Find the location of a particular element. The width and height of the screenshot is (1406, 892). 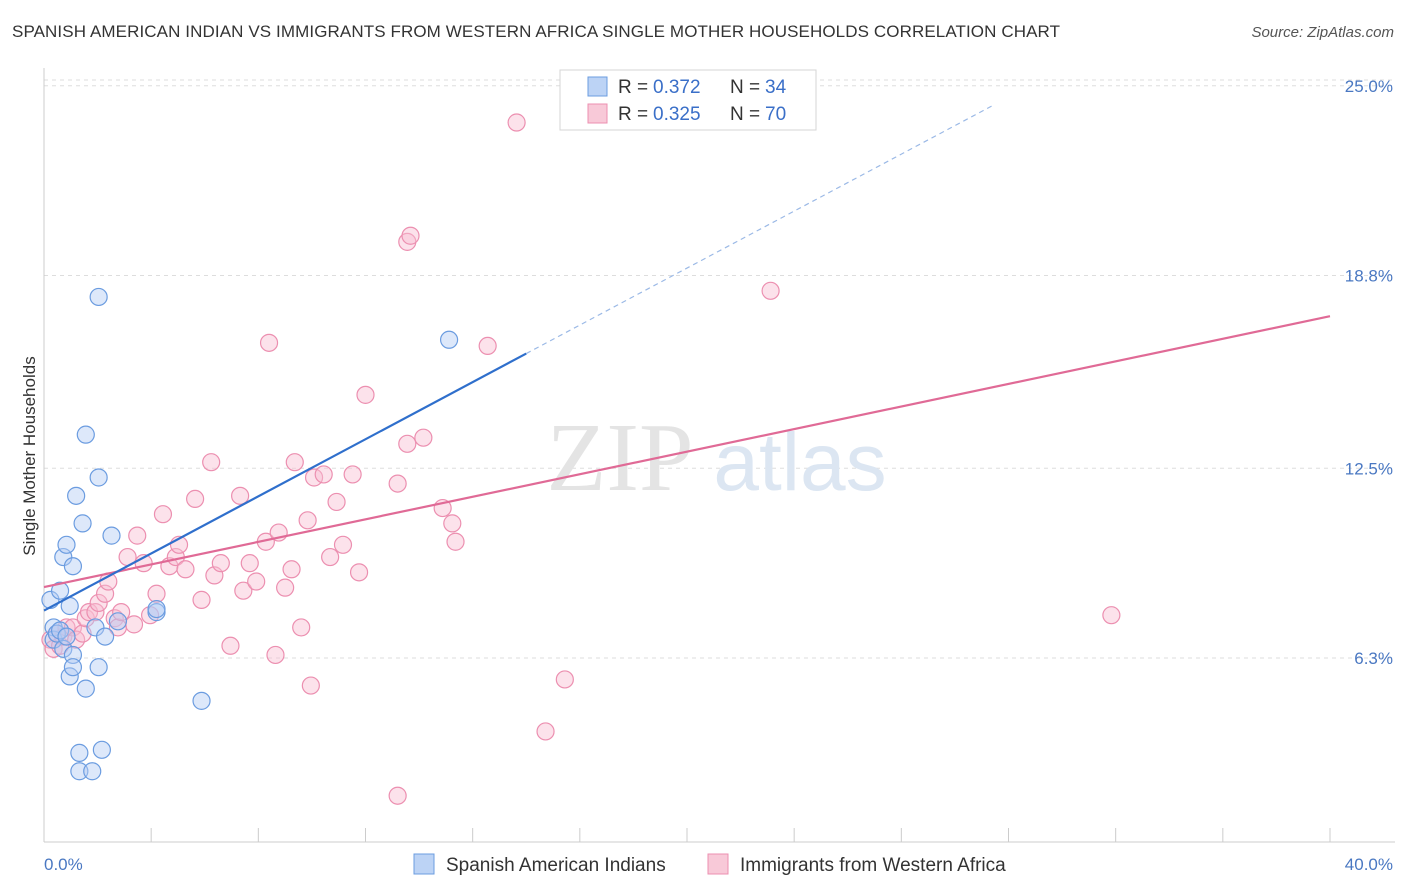

bottom-legend-label-1: Spanish American Indians is located at coordinates (556, 865).